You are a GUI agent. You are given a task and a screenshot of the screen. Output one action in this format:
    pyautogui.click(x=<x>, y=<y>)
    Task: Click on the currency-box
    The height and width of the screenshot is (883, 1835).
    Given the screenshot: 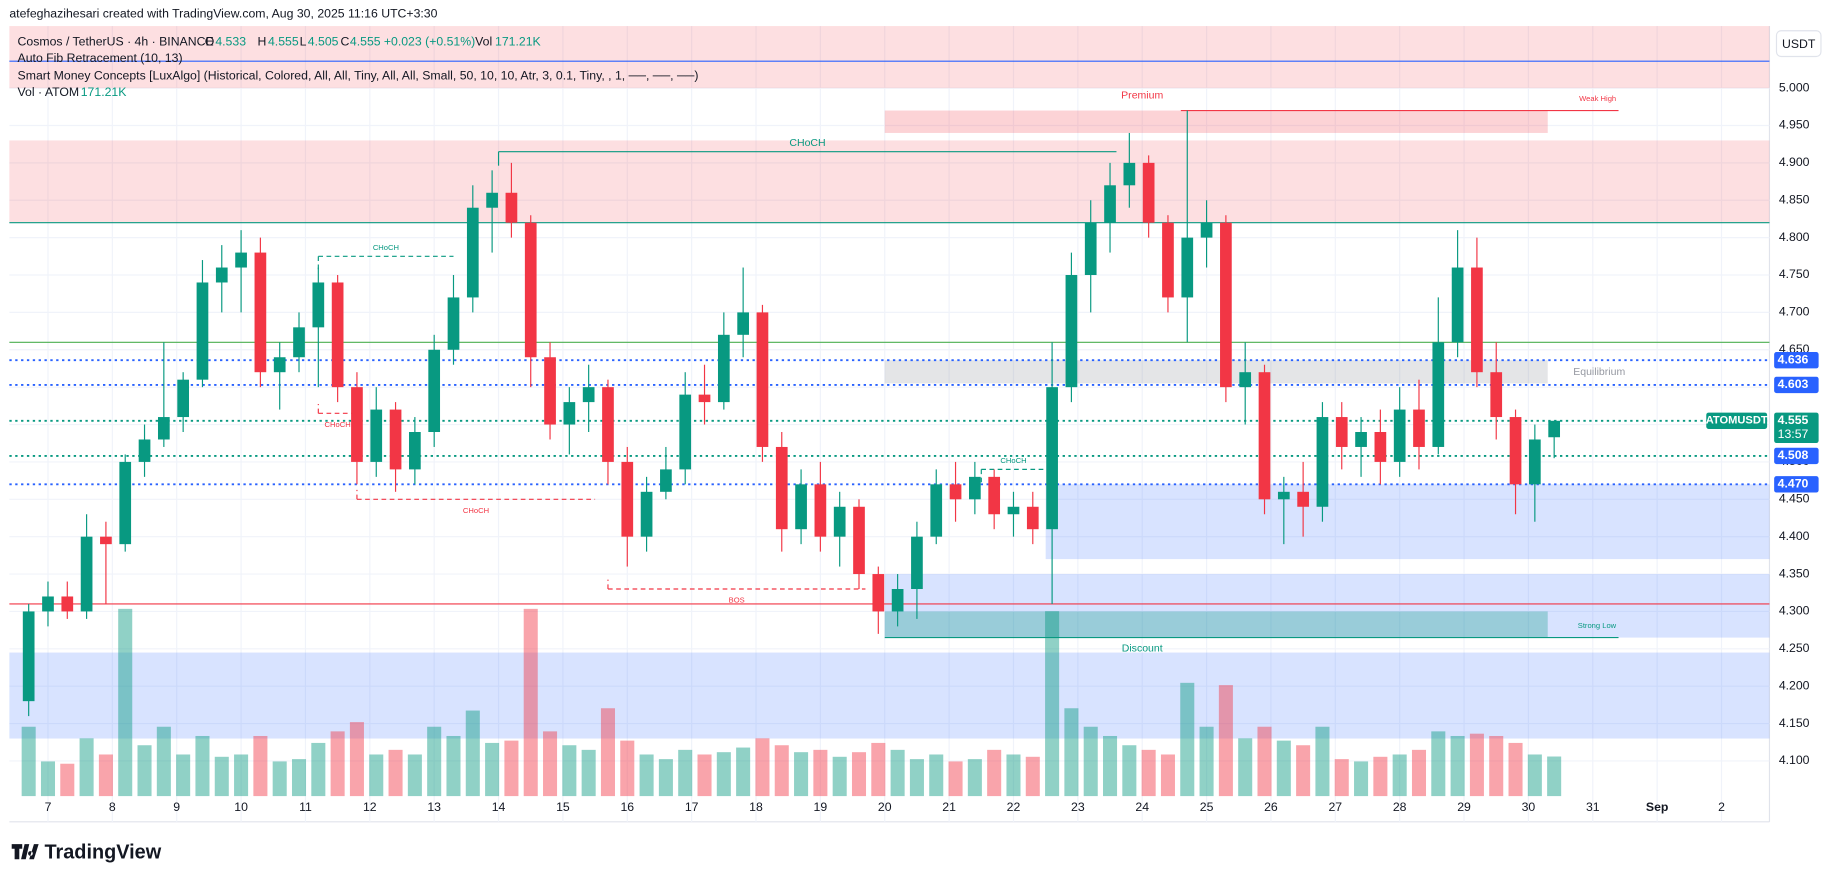 What is the action you would take?
    pyautogui.click(x=1798, y=44)
    